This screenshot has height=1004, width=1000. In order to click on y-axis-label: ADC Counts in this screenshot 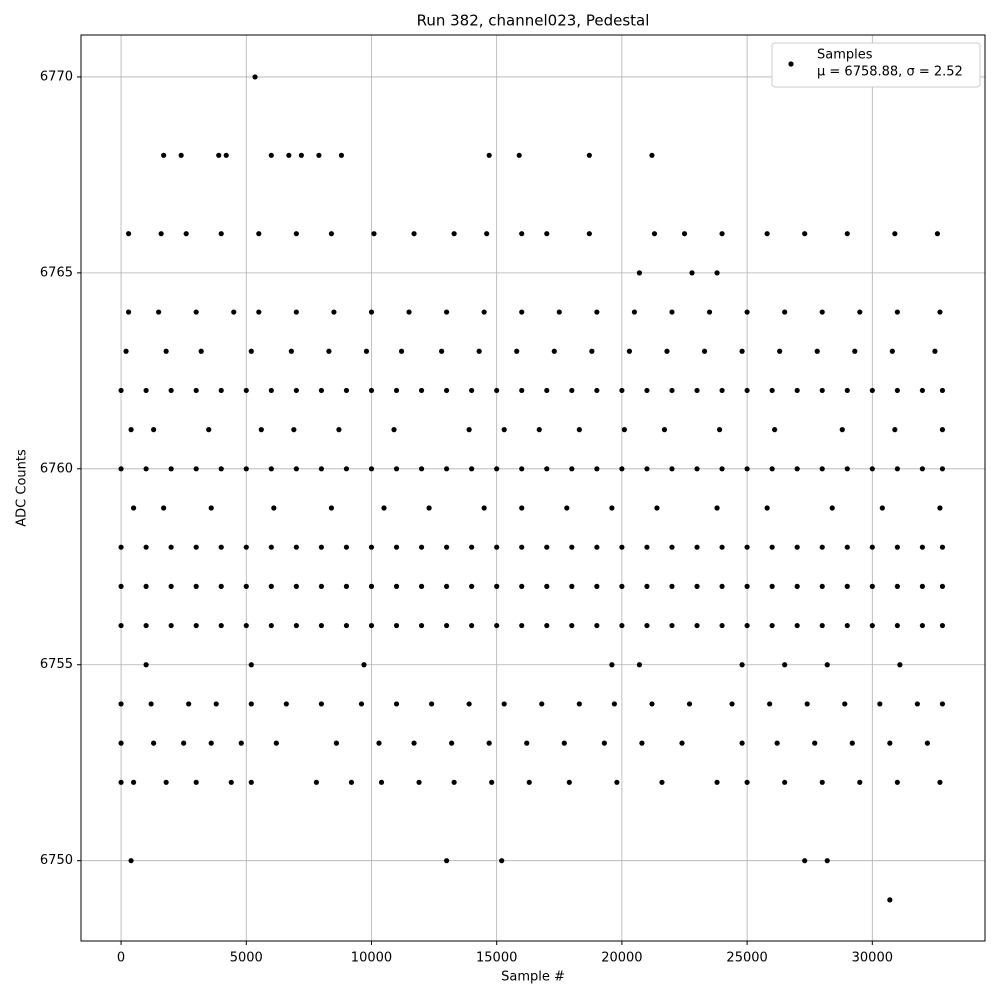, I will do `click(22, 488)`.